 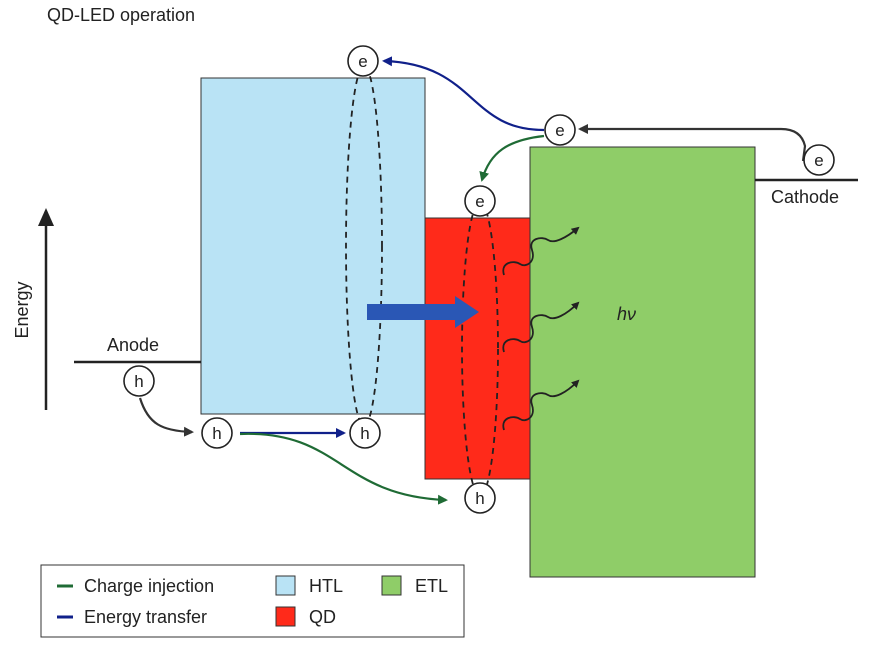 I want to click on energy-transfer-path-electron, so click(x=463, y=94).